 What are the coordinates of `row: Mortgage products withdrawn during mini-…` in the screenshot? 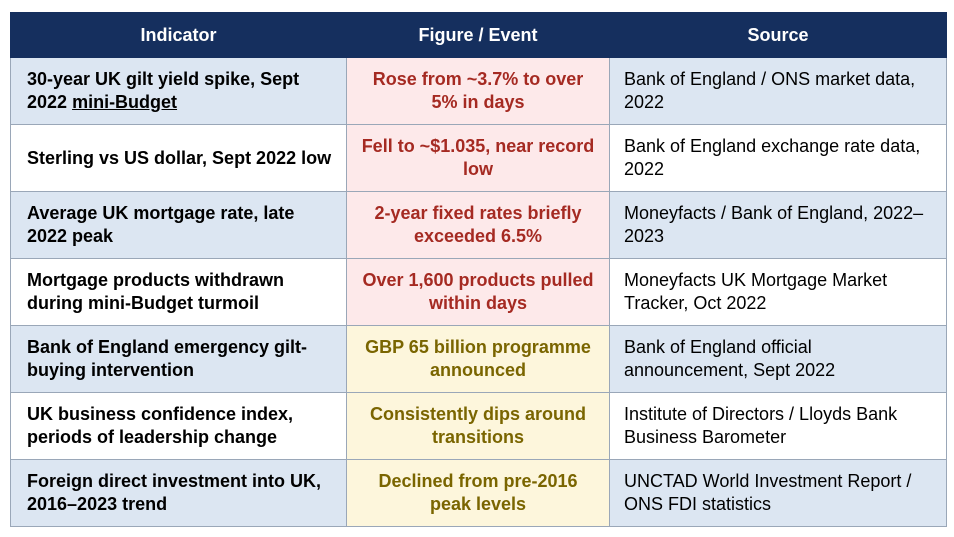 It's located at (478, 292).